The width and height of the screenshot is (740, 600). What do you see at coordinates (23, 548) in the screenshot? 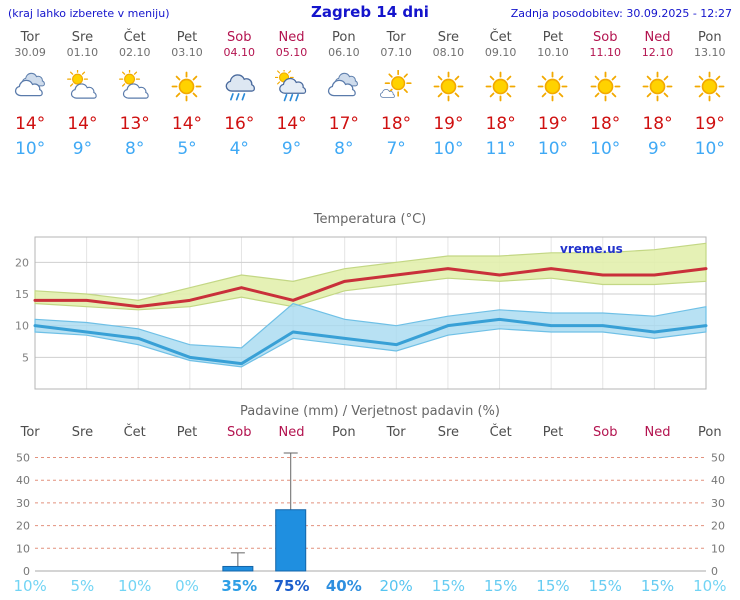
I see `precip-axis-tick-left: 10` at bounding box center [23, 548].